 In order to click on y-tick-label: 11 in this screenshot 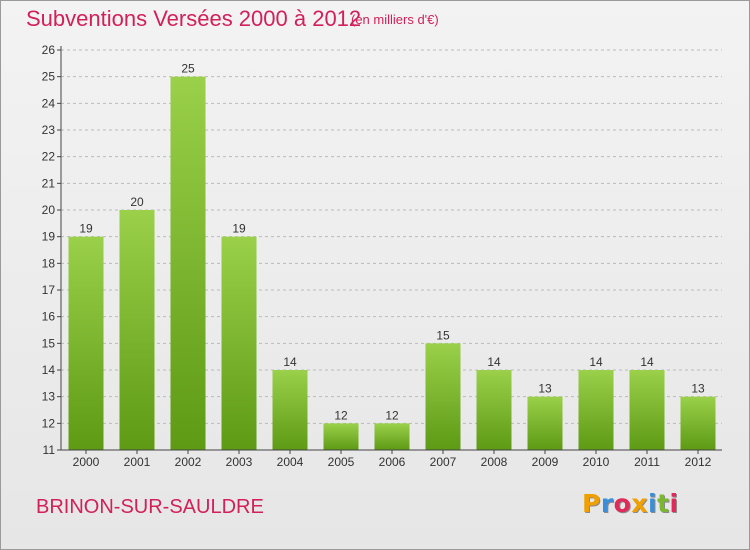, I will do `click(49, 450)`.